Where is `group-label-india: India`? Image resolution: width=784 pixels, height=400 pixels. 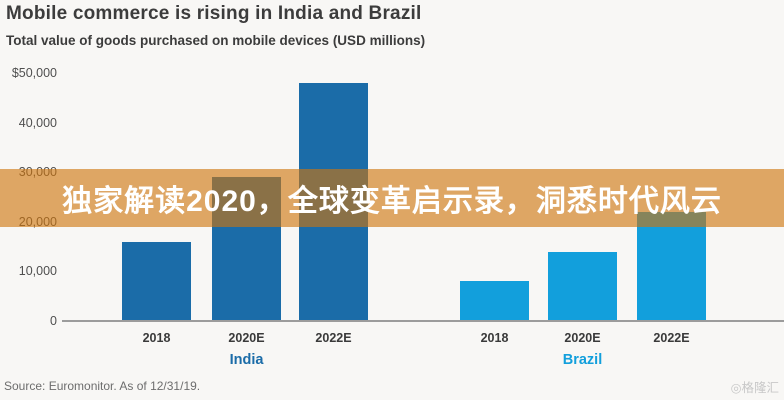
group-label-india: India is located at coordinates (246, 360).